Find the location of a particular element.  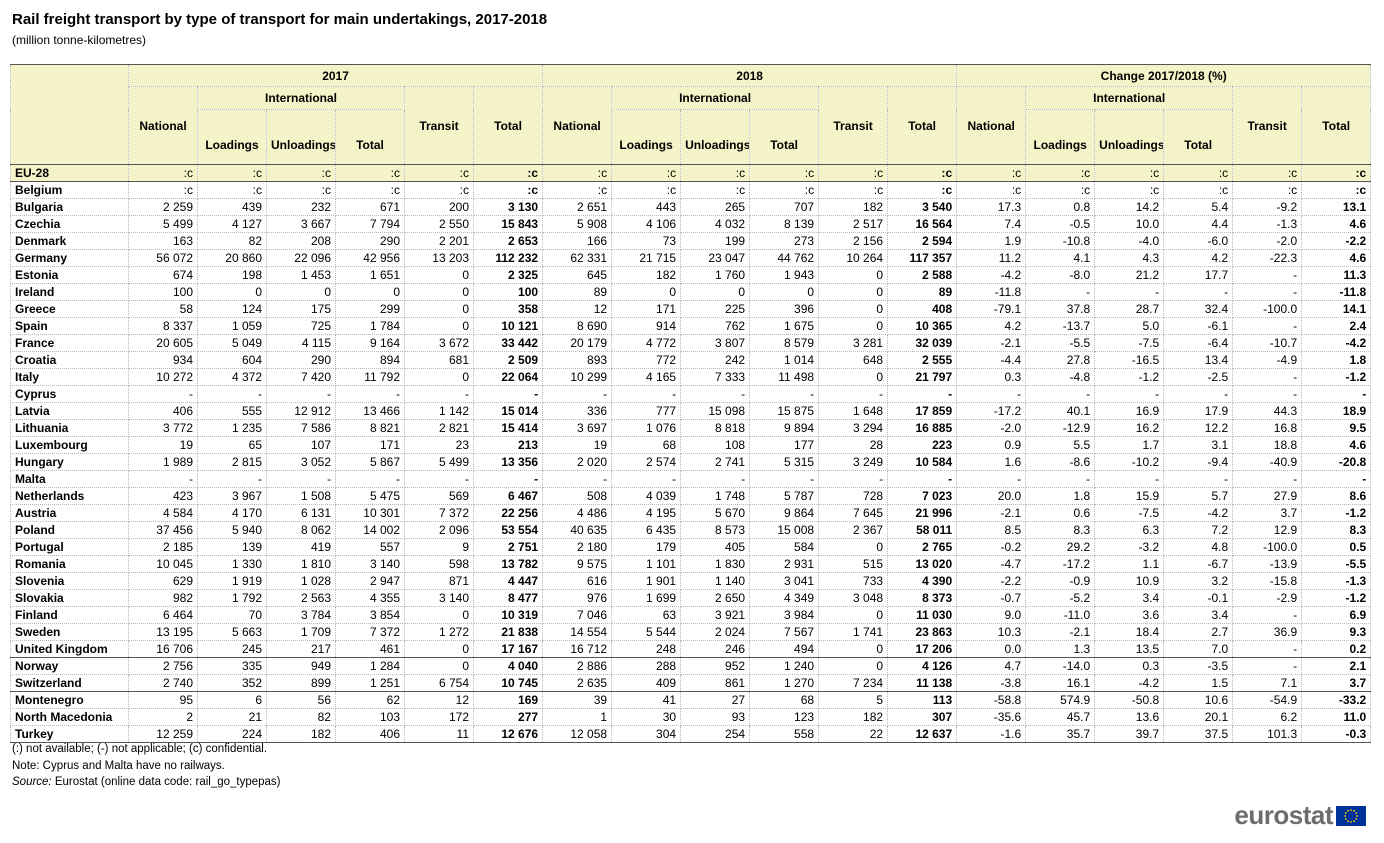

cell: -79.1 is located at coordinates (991, 309).